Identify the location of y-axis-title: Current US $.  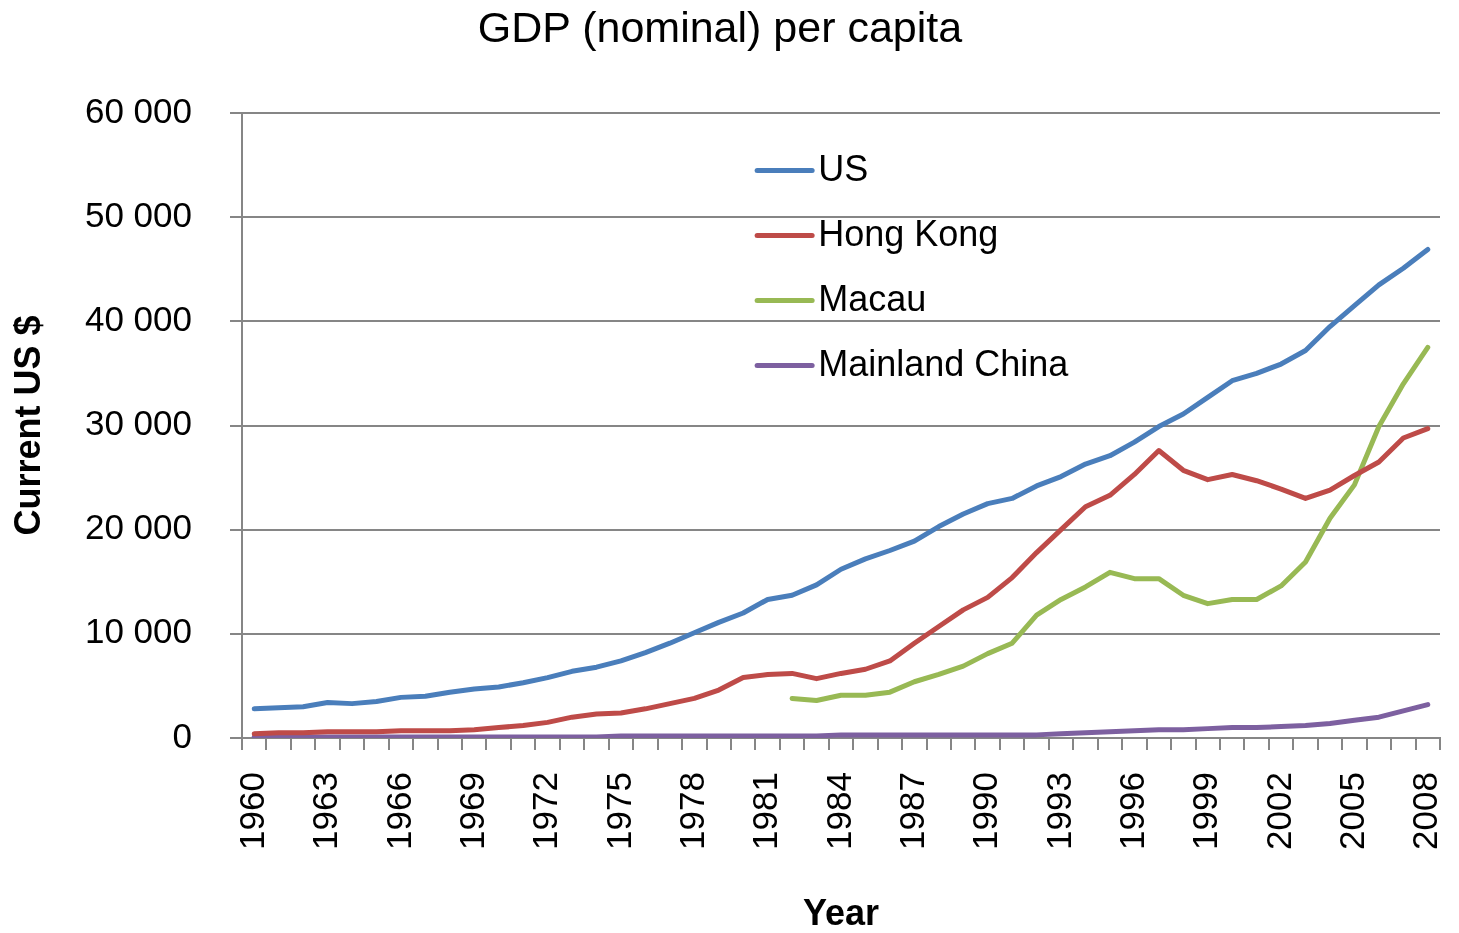
(27, 425).